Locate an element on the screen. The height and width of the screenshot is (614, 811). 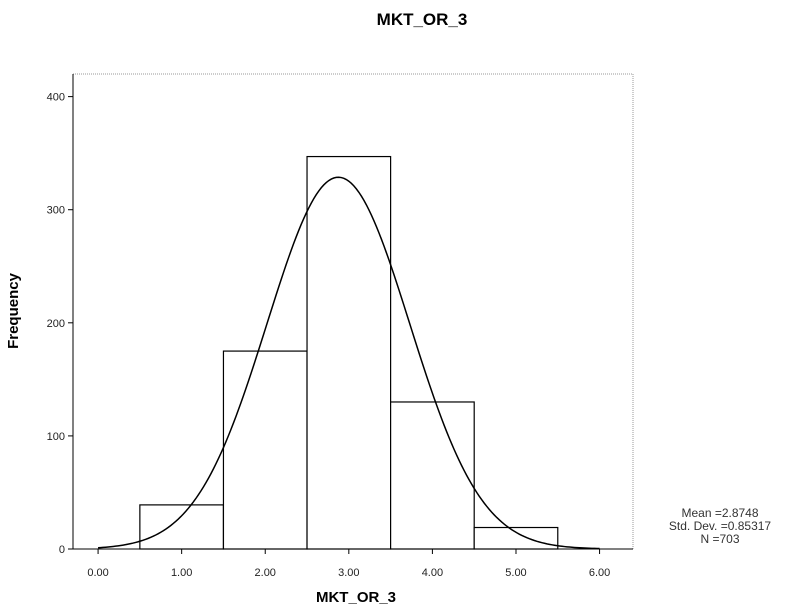
y-tick-label: 200 is located at coordinates (56, 324).